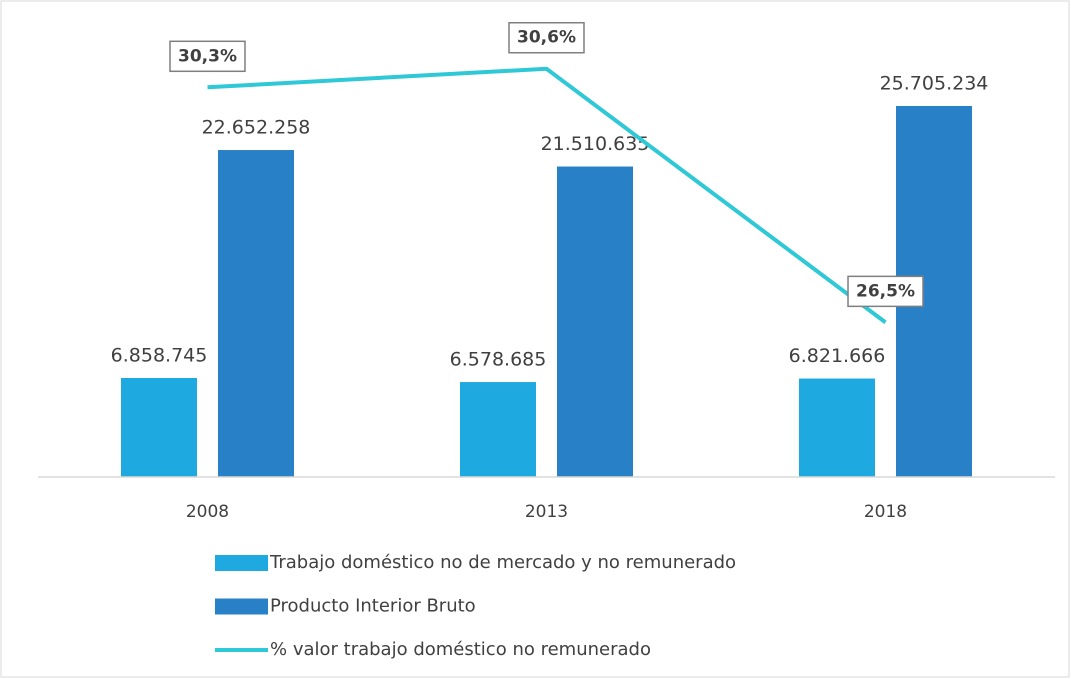 Image resolution: width=1071 pixels, height=679 pixels. What do you see at coordinates (934, 83) in the screenshot?
I see `bar-value-label: 25.705.234` at bounding box center [934, 83].